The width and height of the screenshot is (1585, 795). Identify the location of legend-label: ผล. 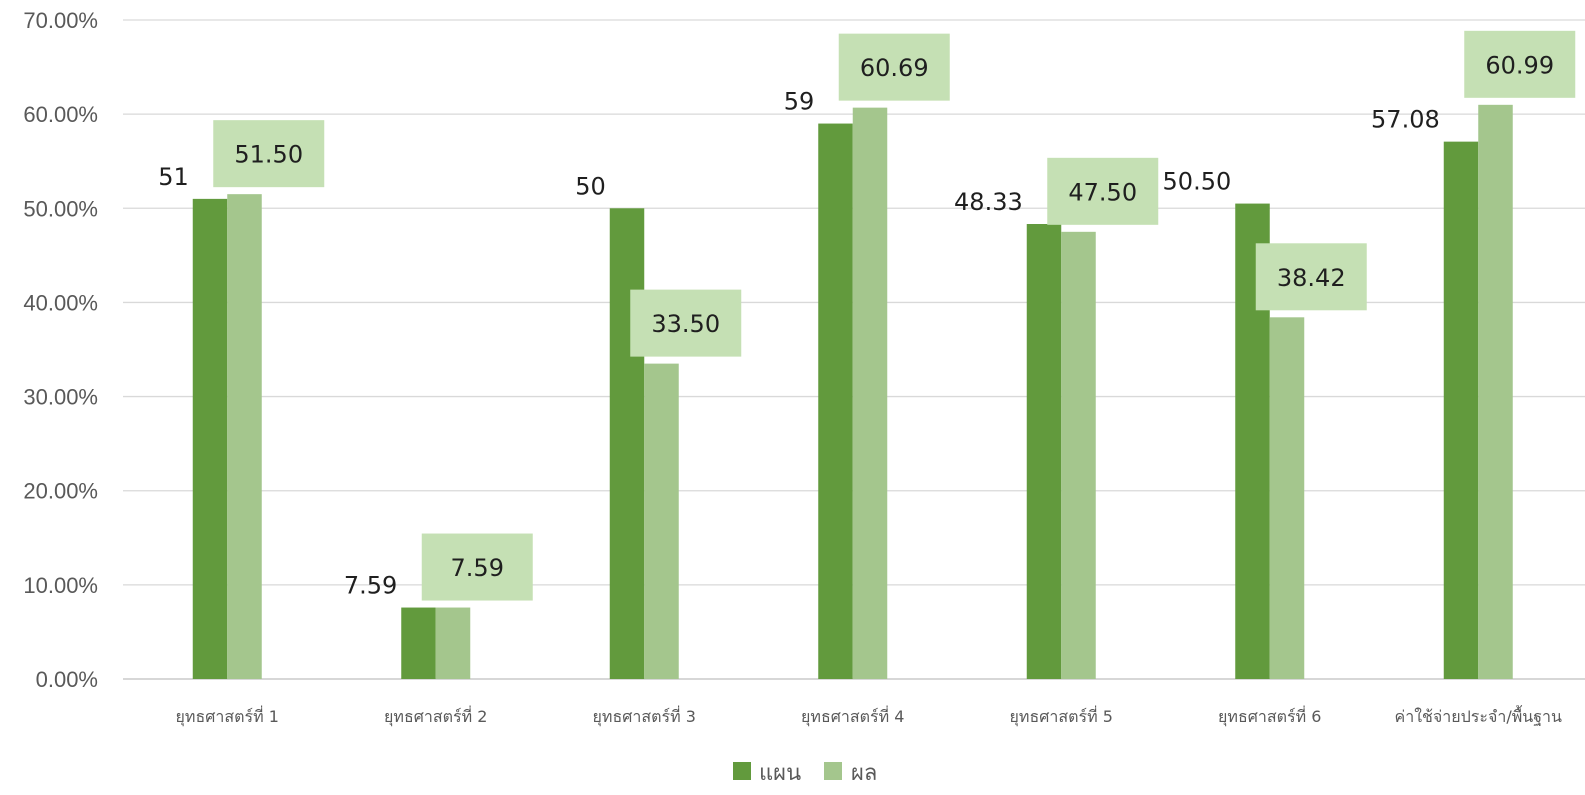
(864, 773).